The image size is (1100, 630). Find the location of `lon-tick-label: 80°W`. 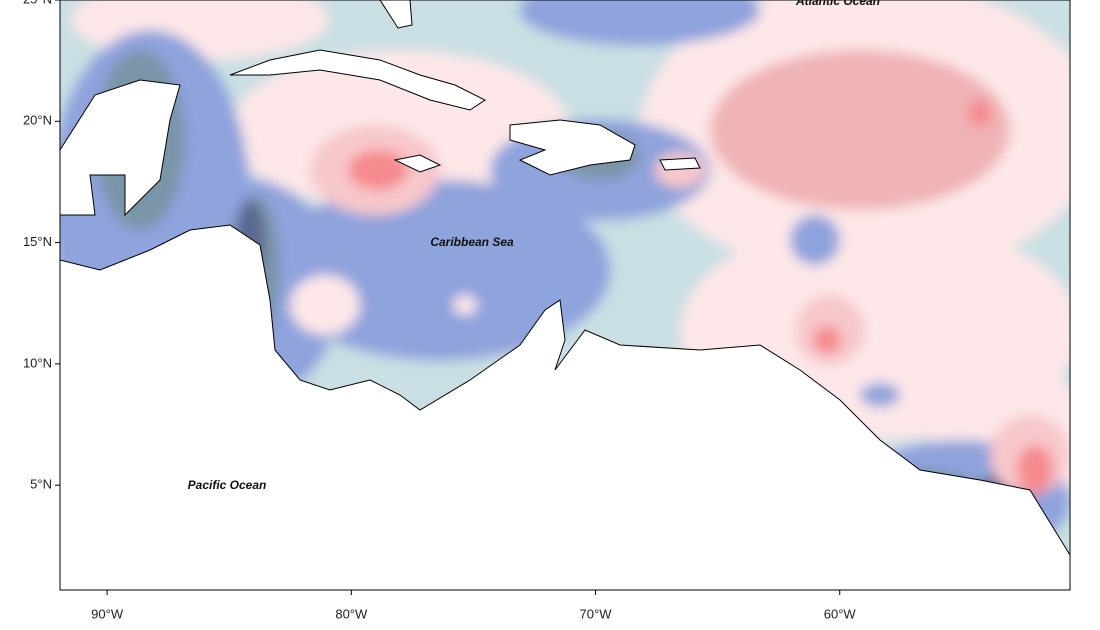

lon-tick-label: 80°W is located at coordinates (351, 613).